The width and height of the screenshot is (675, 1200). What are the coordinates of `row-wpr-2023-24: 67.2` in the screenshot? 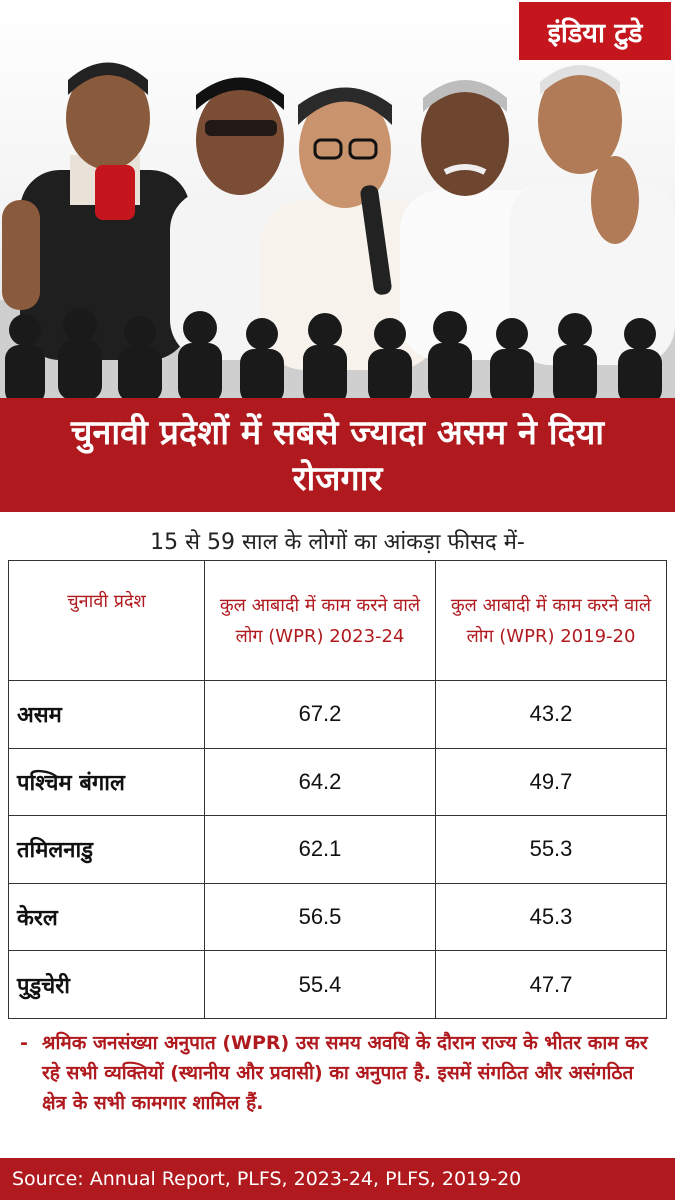 It's located at (320, 714).